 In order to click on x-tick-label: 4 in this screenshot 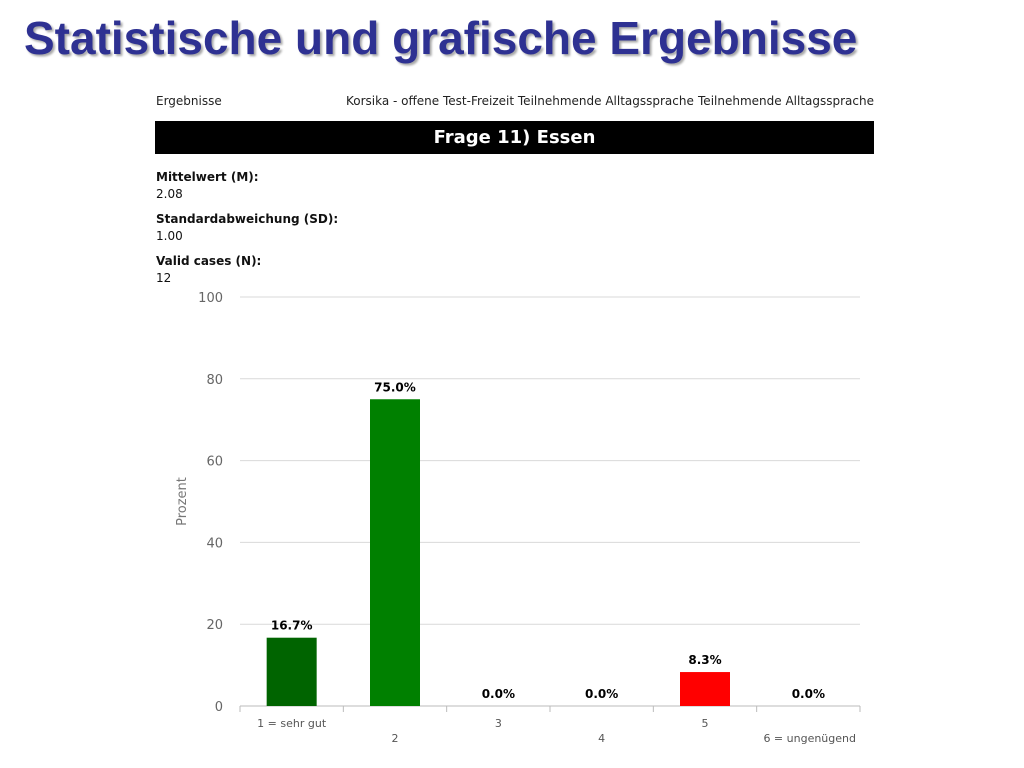, I will do `click(601, 738)`.